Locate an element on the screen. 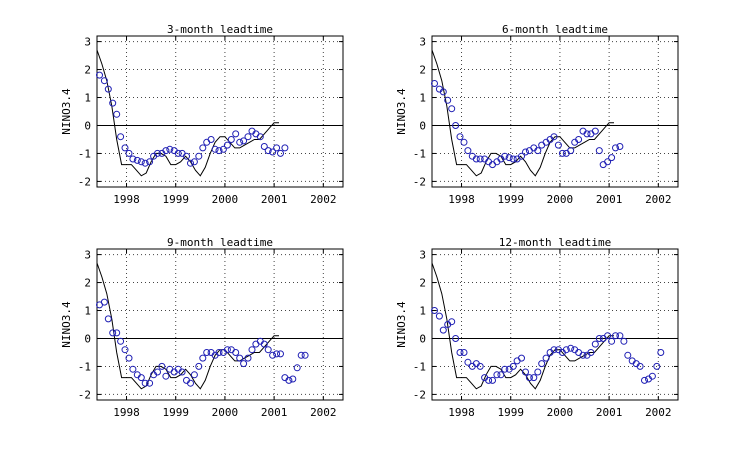 The width and height of the screenshot is (750, 451). y-tick-label: 1 is located at coordinates (87, 98).